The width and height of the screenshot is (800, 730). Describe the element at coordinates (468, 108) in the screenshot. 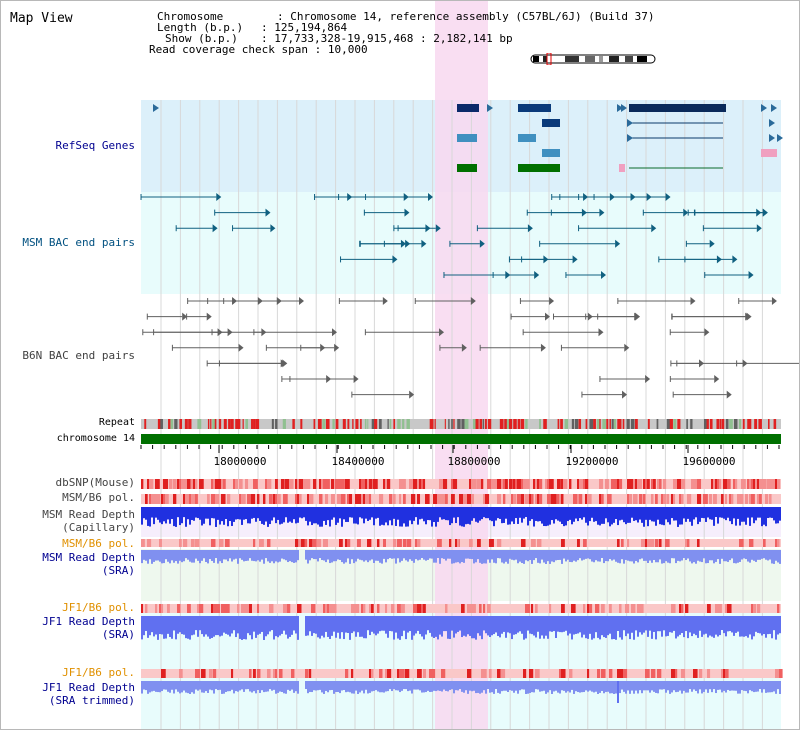

I see `gene-block` at that location.